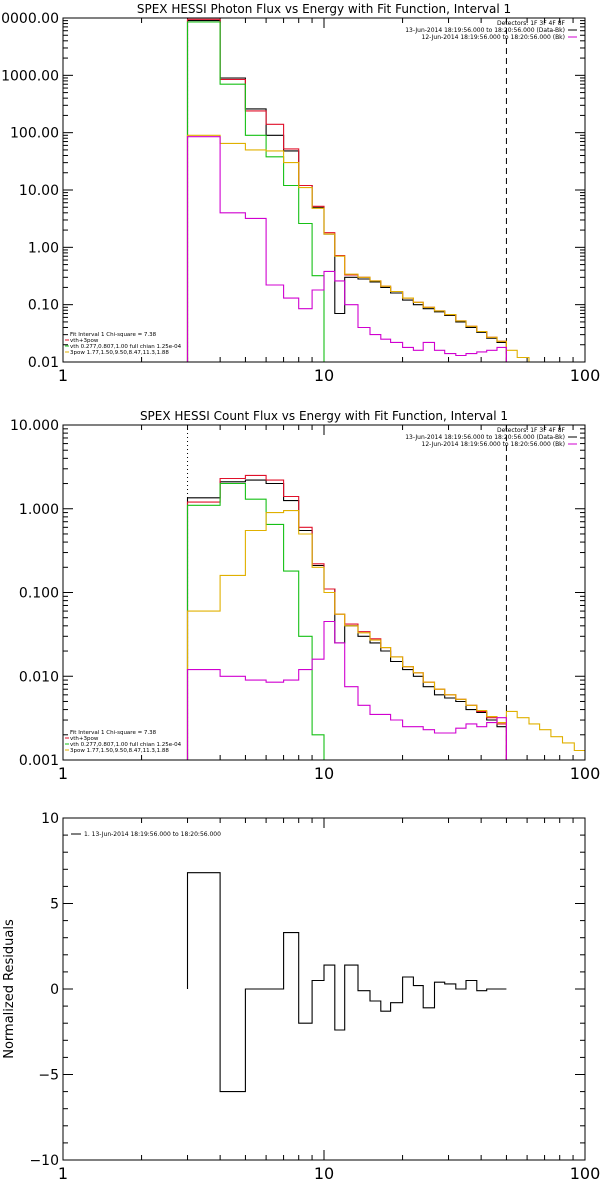 The width and height of the screenshot is (600, 1200). Describe the element at coordinates (39, 761) in the screenshot. I see `y-tick-label: 0.001` at that location.